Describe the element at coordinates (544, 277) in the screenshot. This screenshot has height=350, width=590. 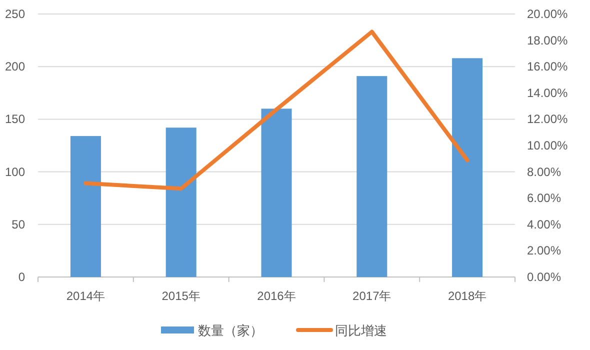
I see `y2-tick-label: 0.00%` at that location.